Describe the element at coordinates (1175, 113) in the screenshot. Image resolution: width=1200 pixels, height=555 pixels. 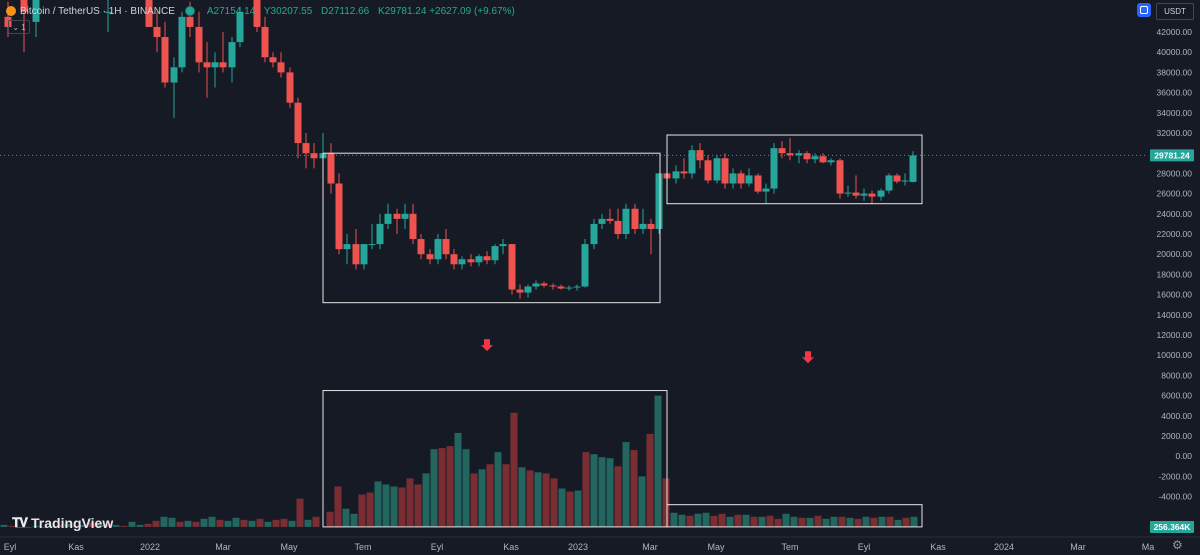
I see `price-tick-label: 34000.00` at that location.